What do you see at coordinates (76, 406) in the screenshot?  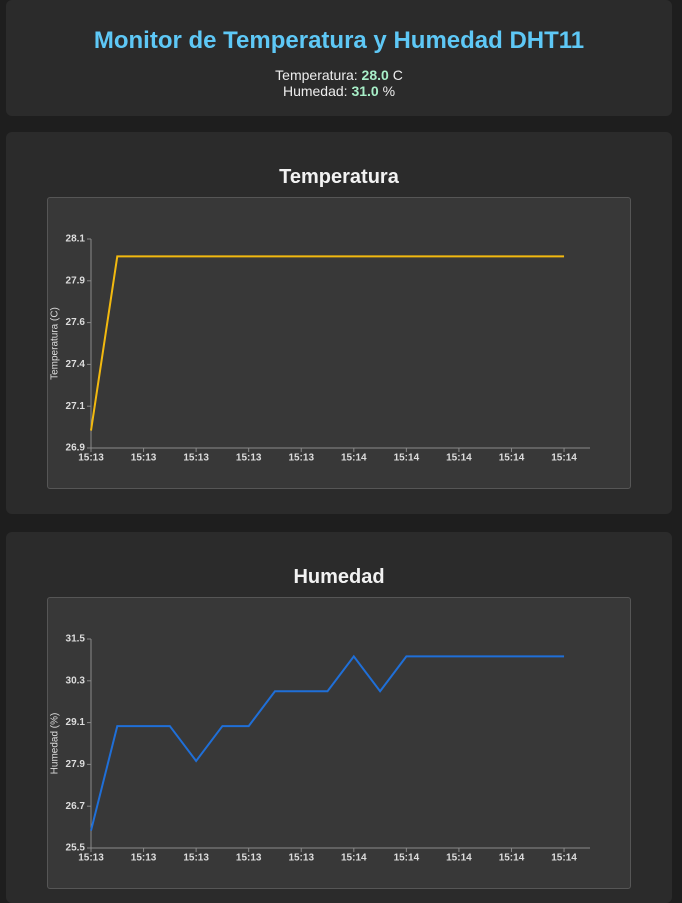 I see `y-tick-label: 27.1` at bounding box center [76, 406].